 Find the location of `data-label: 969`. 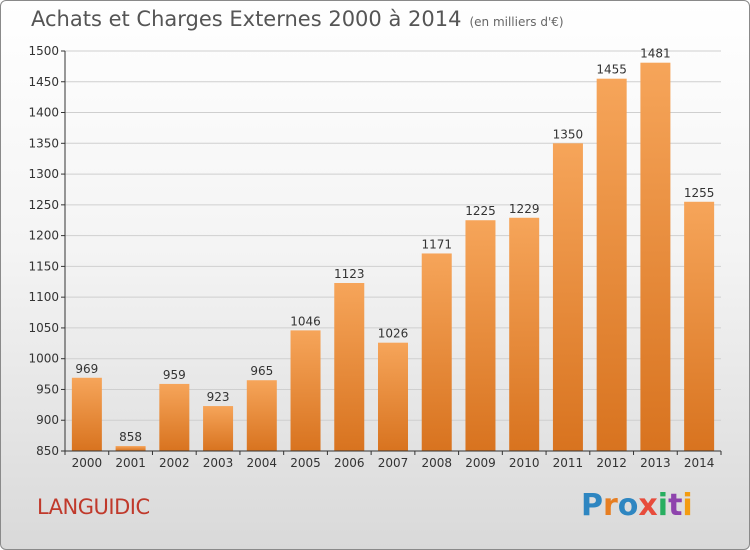

data-label: 969 is located at coordinates (86, 369).